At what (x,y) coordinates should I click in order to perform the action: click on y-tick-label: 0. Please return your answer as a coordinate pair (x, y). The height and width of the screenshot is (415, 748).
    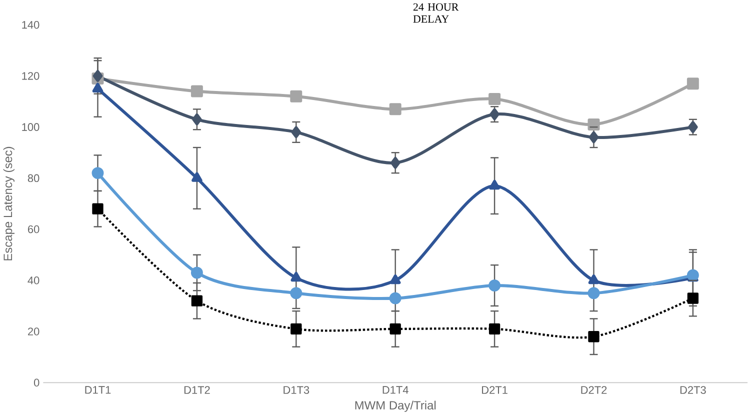
    Looking at the image, I should click on (37, 382).